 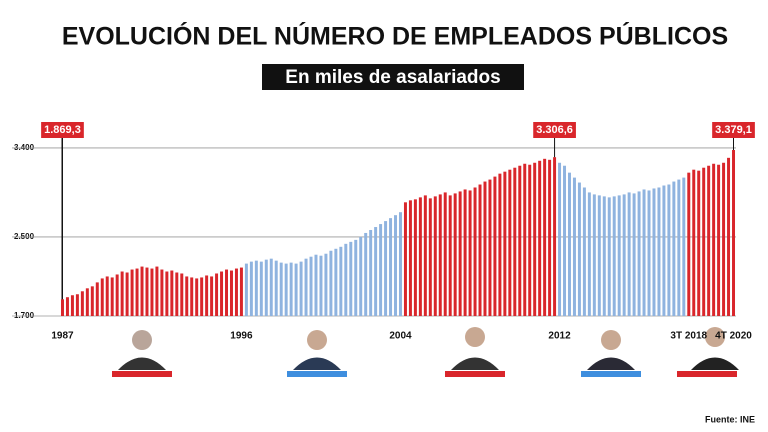 I want to click on x-tick-label: 3T 2018, so click(x=688, y=336).